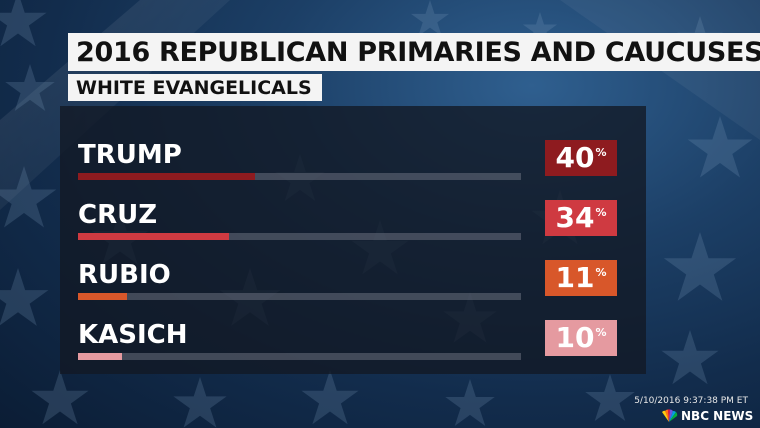 Image resolution: width=760 pixels, height=428 pixels. I want to click on nbc-peacock-icon, so click(670, 415).